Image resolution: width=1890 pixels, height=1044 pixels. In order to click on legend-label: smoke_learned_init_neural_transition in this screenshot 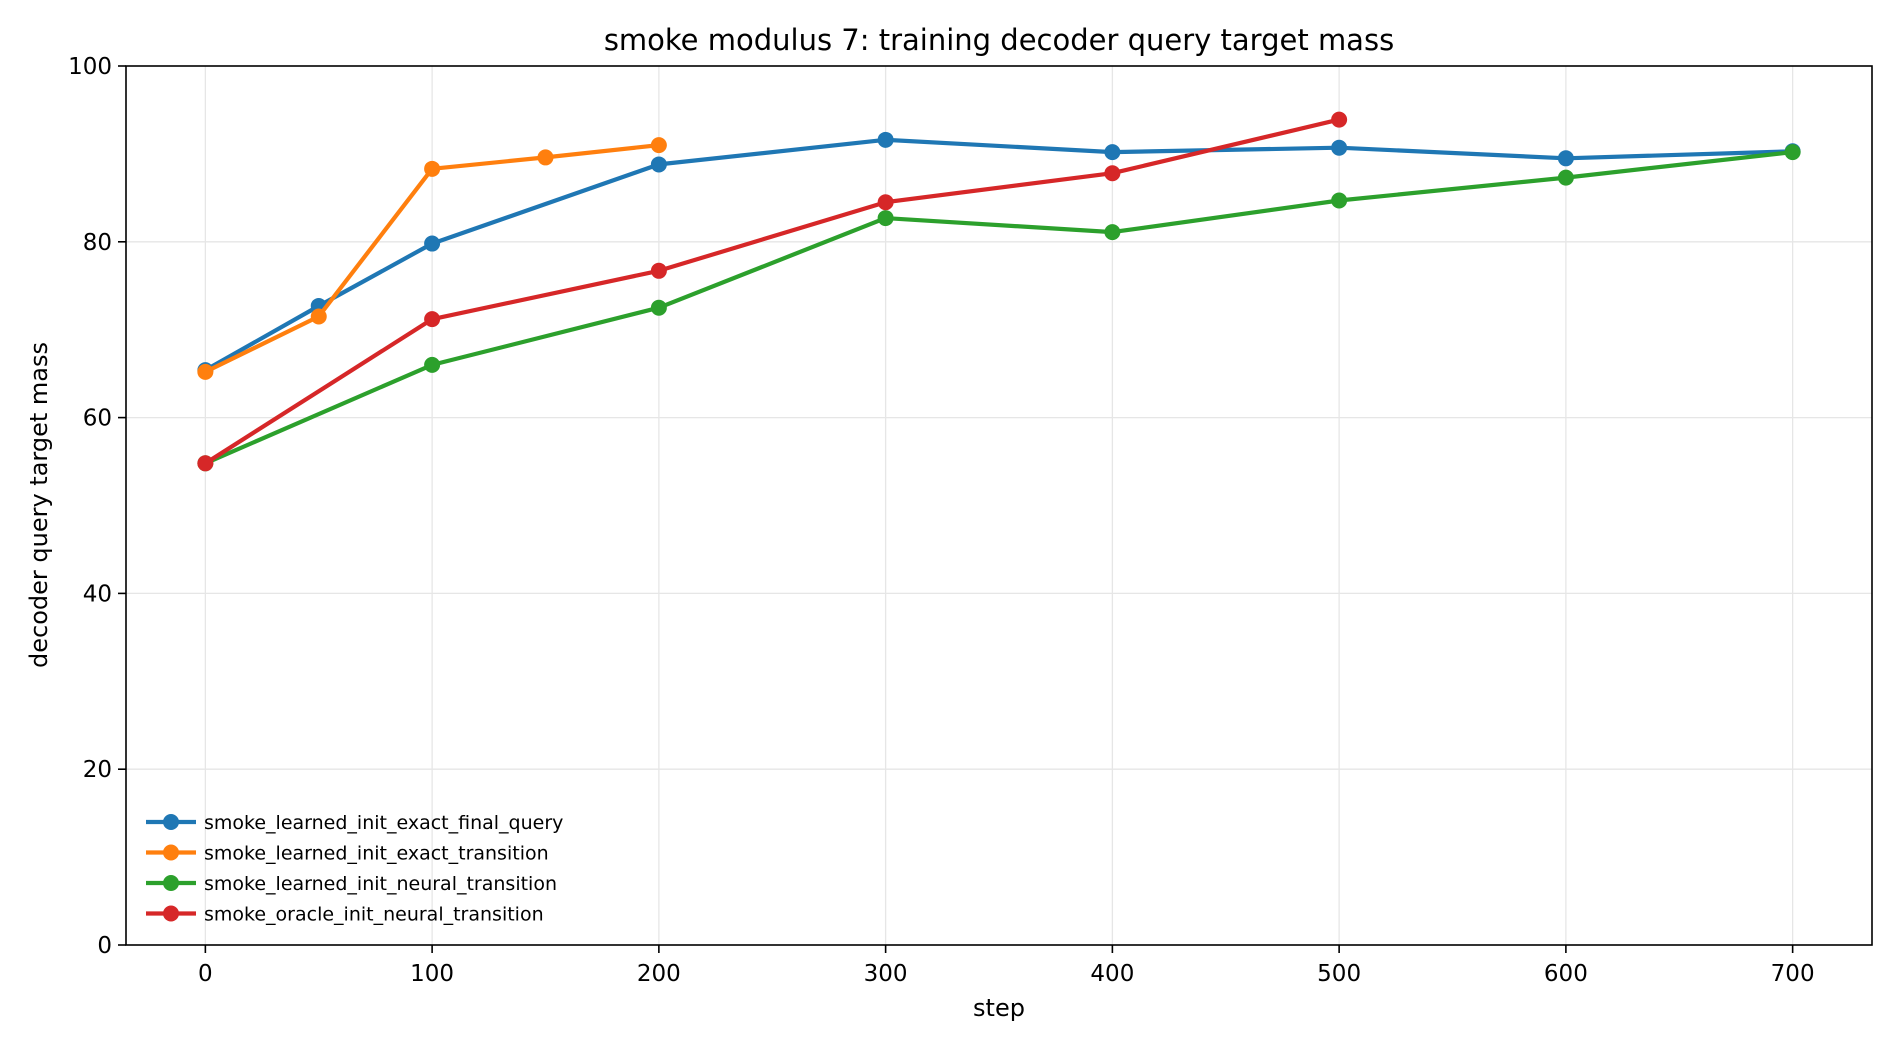, I will do `click(380, 884)`.